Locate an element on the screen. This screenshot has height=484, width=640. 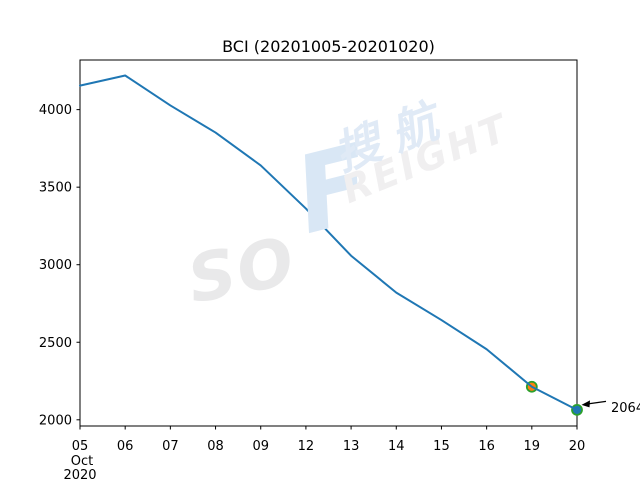
x-tick-label: 19 is located at coordinates (532, 446).